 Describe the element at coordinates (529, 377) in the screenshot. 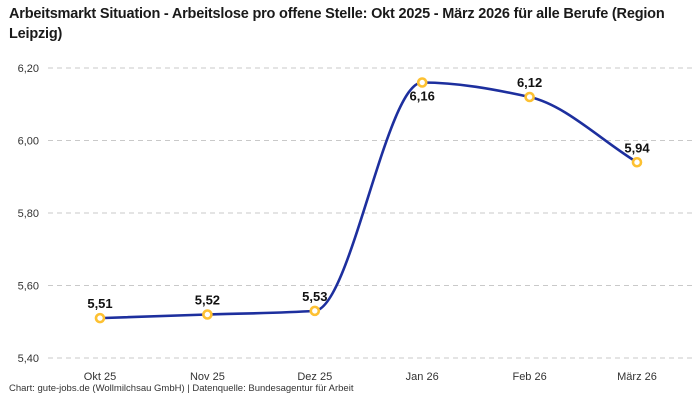

I see `x-tick-label: Feb 26` at that location.